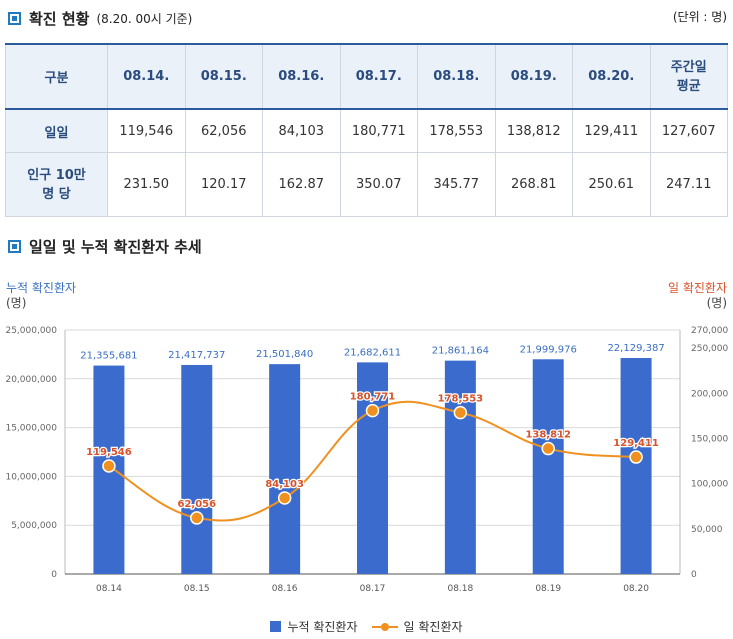 The image size is (733, 639). Describe the element at coordinates (697, 288) in the screenshot. I see `right-axis-title-text: 일 확진환자` at that location.